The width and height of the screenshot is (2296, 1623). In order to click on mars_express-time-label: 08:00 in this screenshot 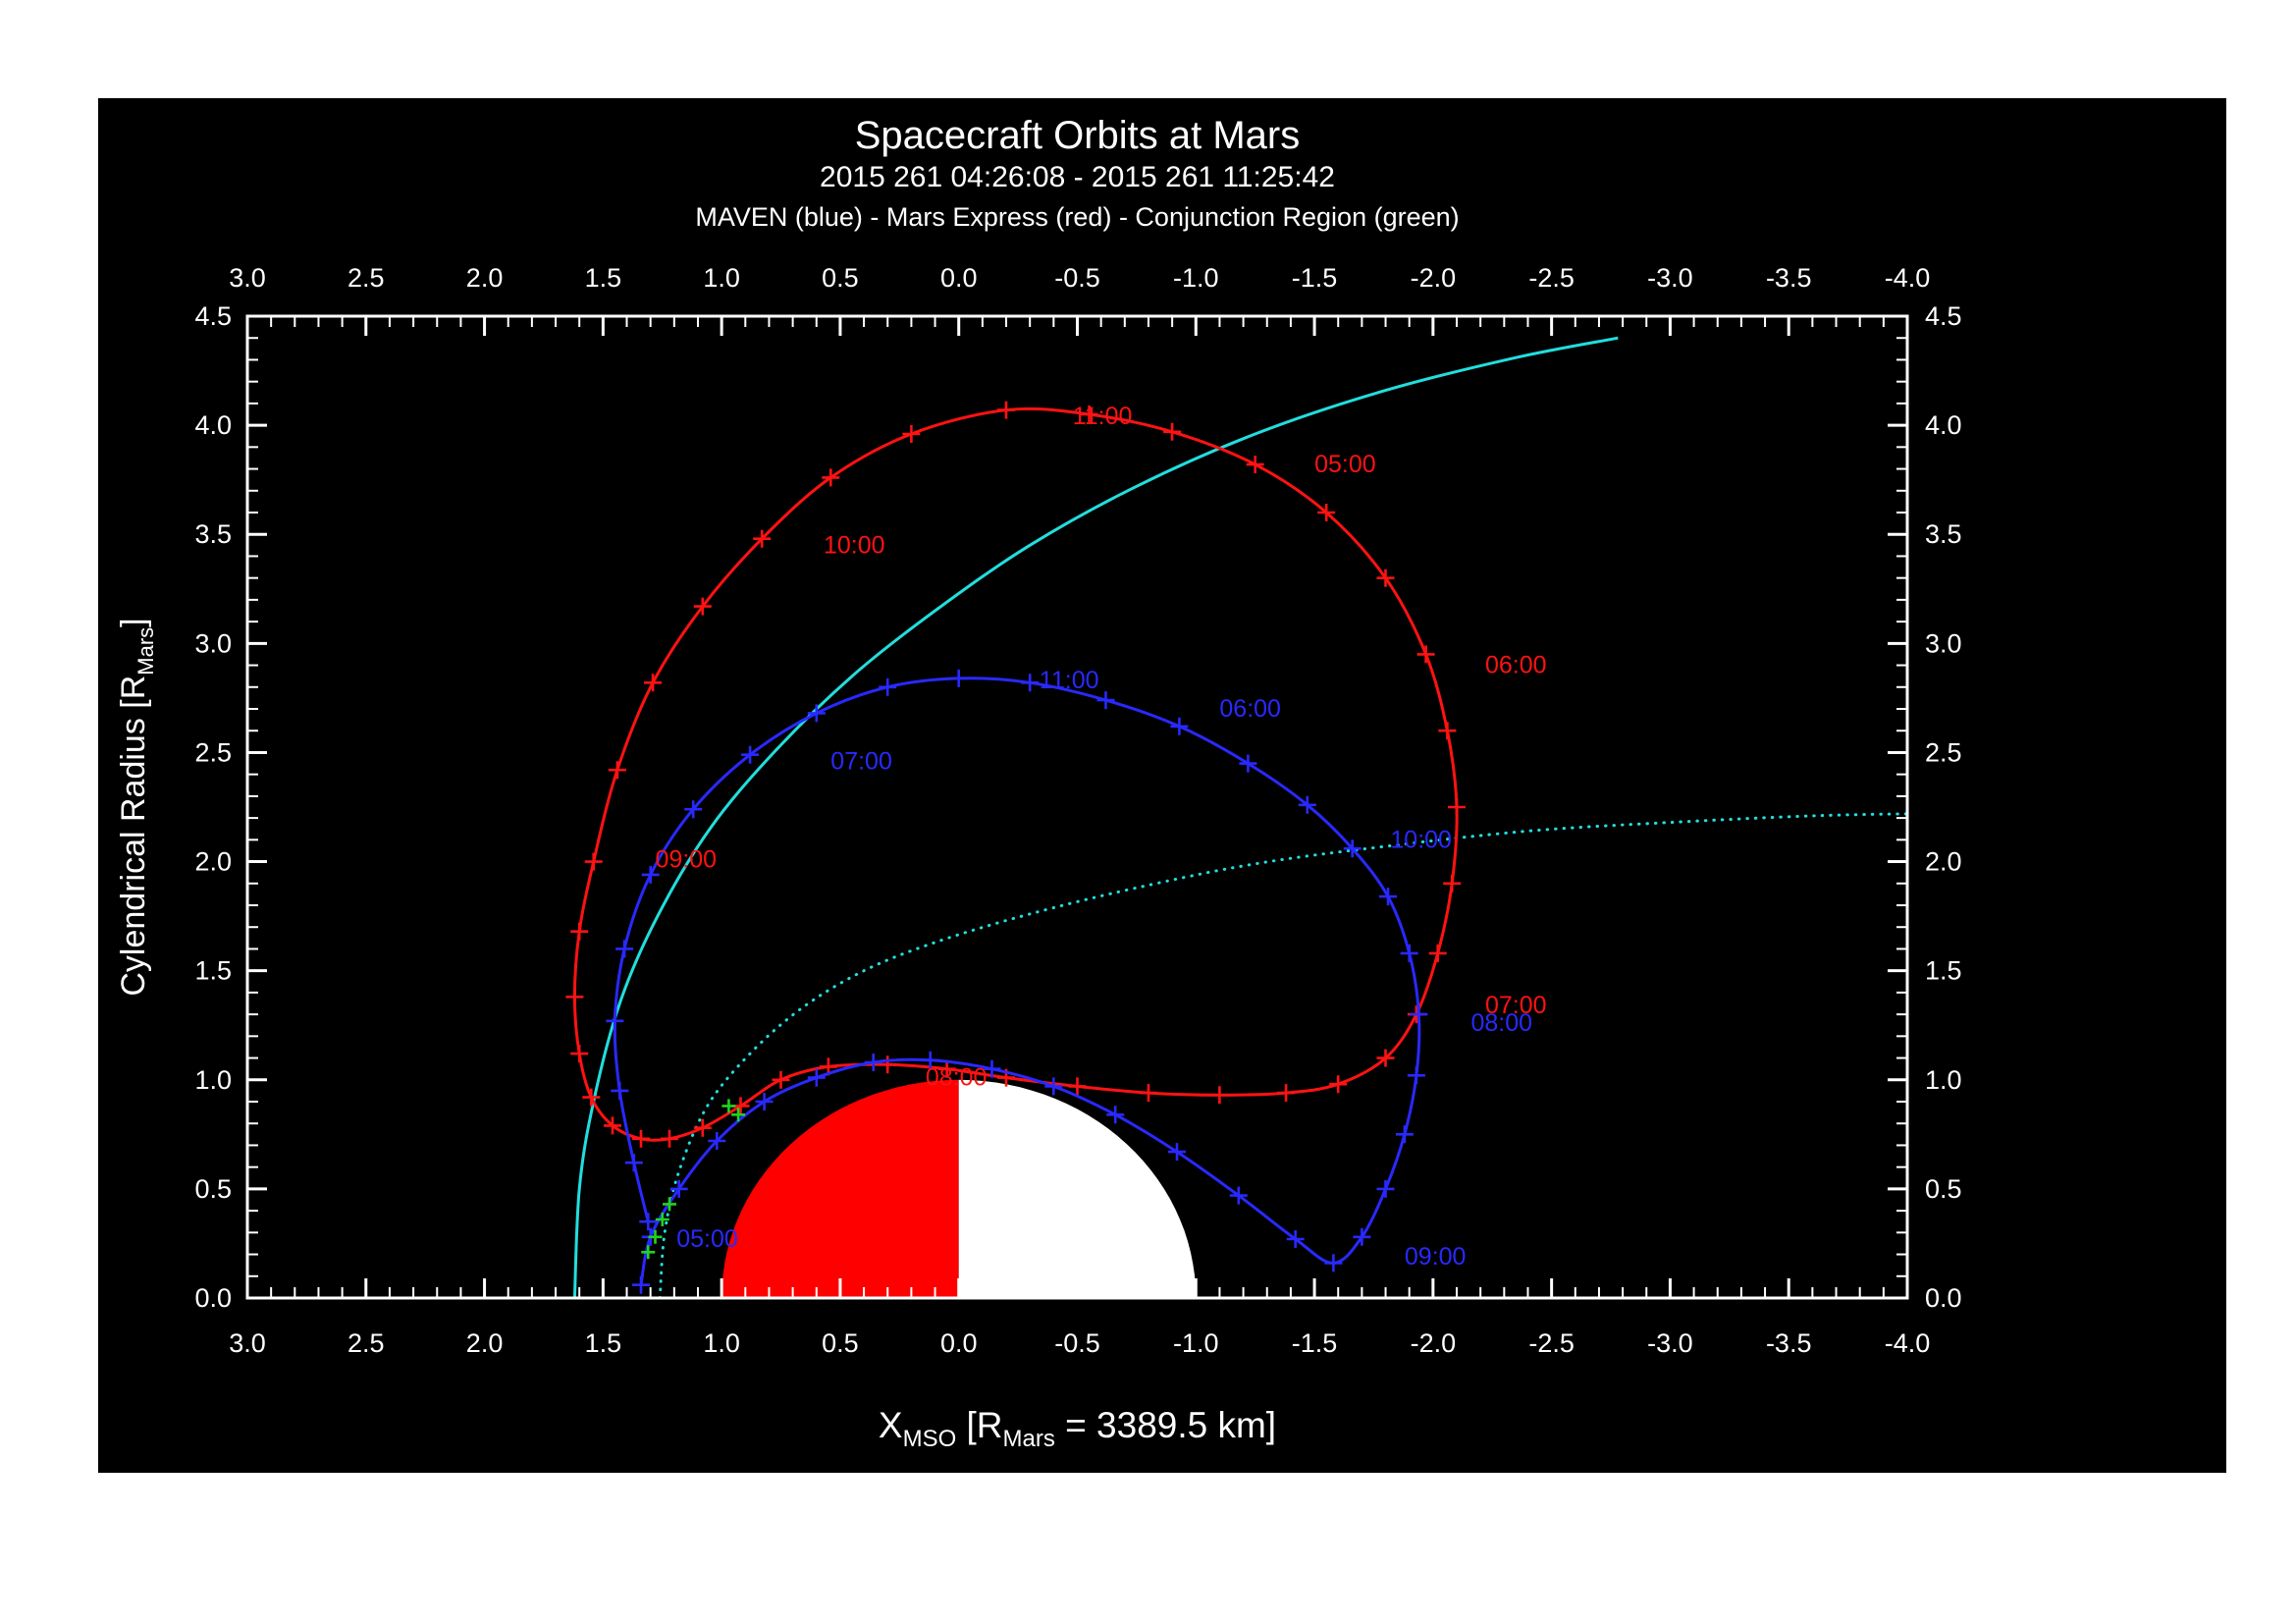, I will do `click(957, 1078)`.